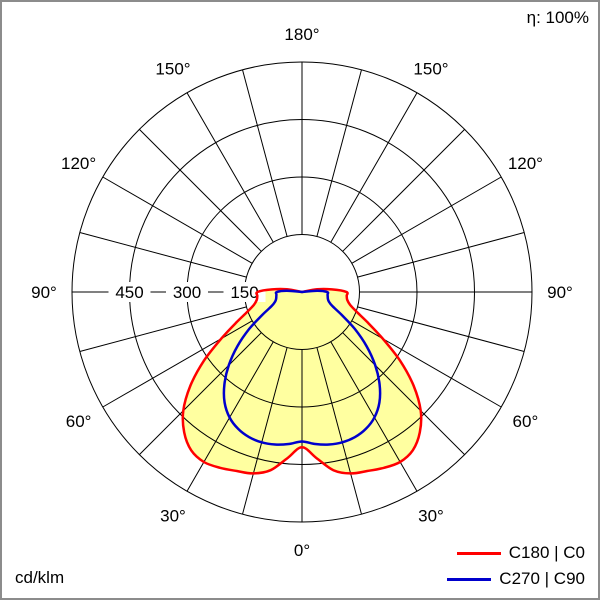 This screenshot has width=600, height=600. I want to click on svg-text: 300, so click(187, 292).